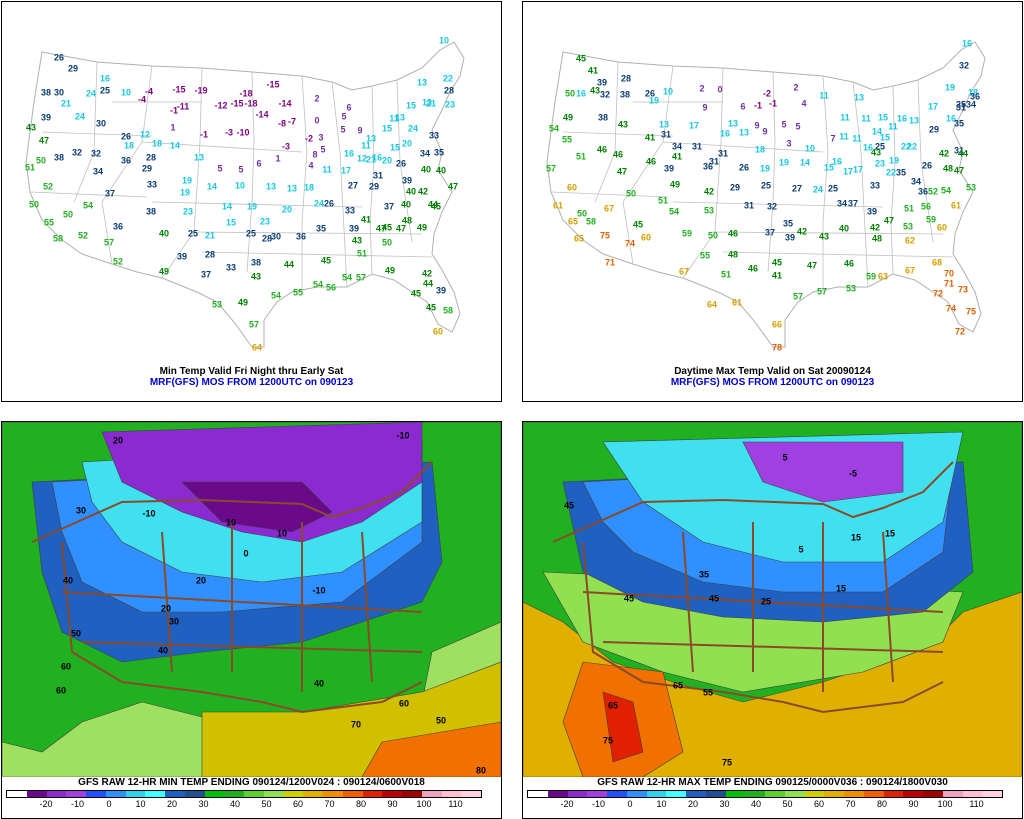  I want to click on max-mos-temp-label: 5, so click(783, 124).